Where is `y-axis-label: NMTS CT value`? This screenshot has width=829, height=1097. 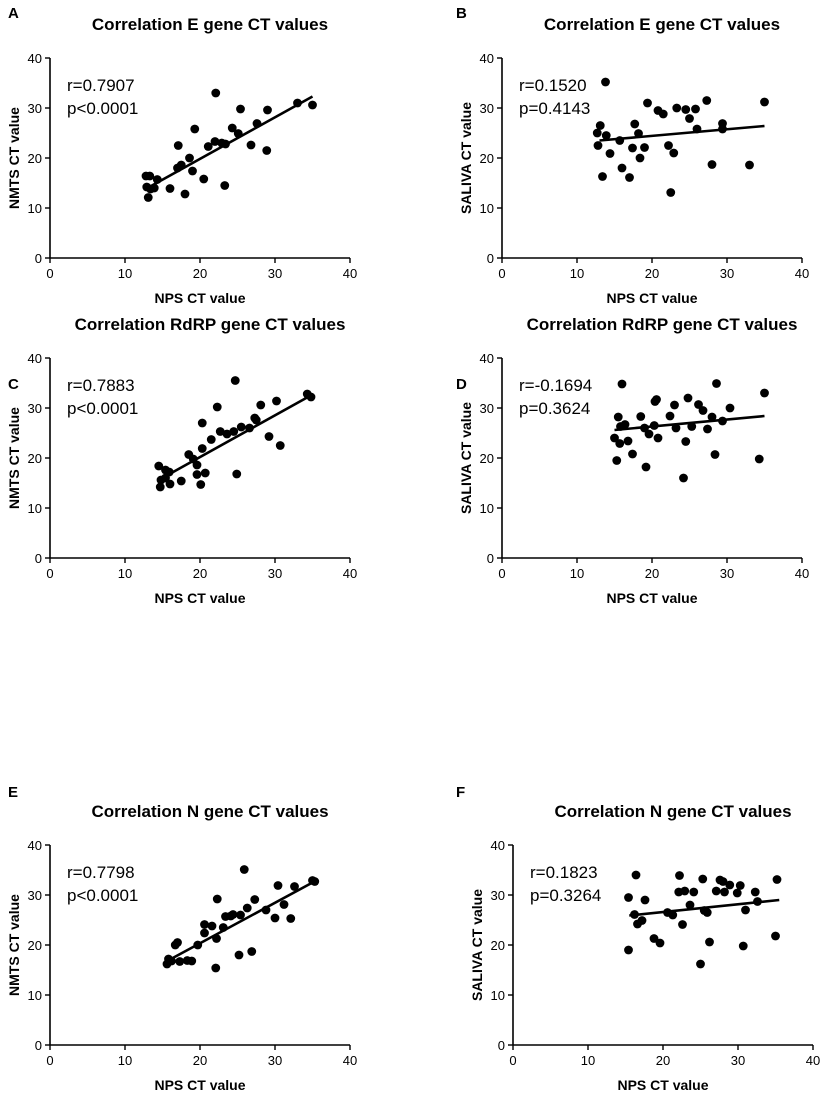
y-axis-label: NMTS CT value is located at coordinates (14, 158).